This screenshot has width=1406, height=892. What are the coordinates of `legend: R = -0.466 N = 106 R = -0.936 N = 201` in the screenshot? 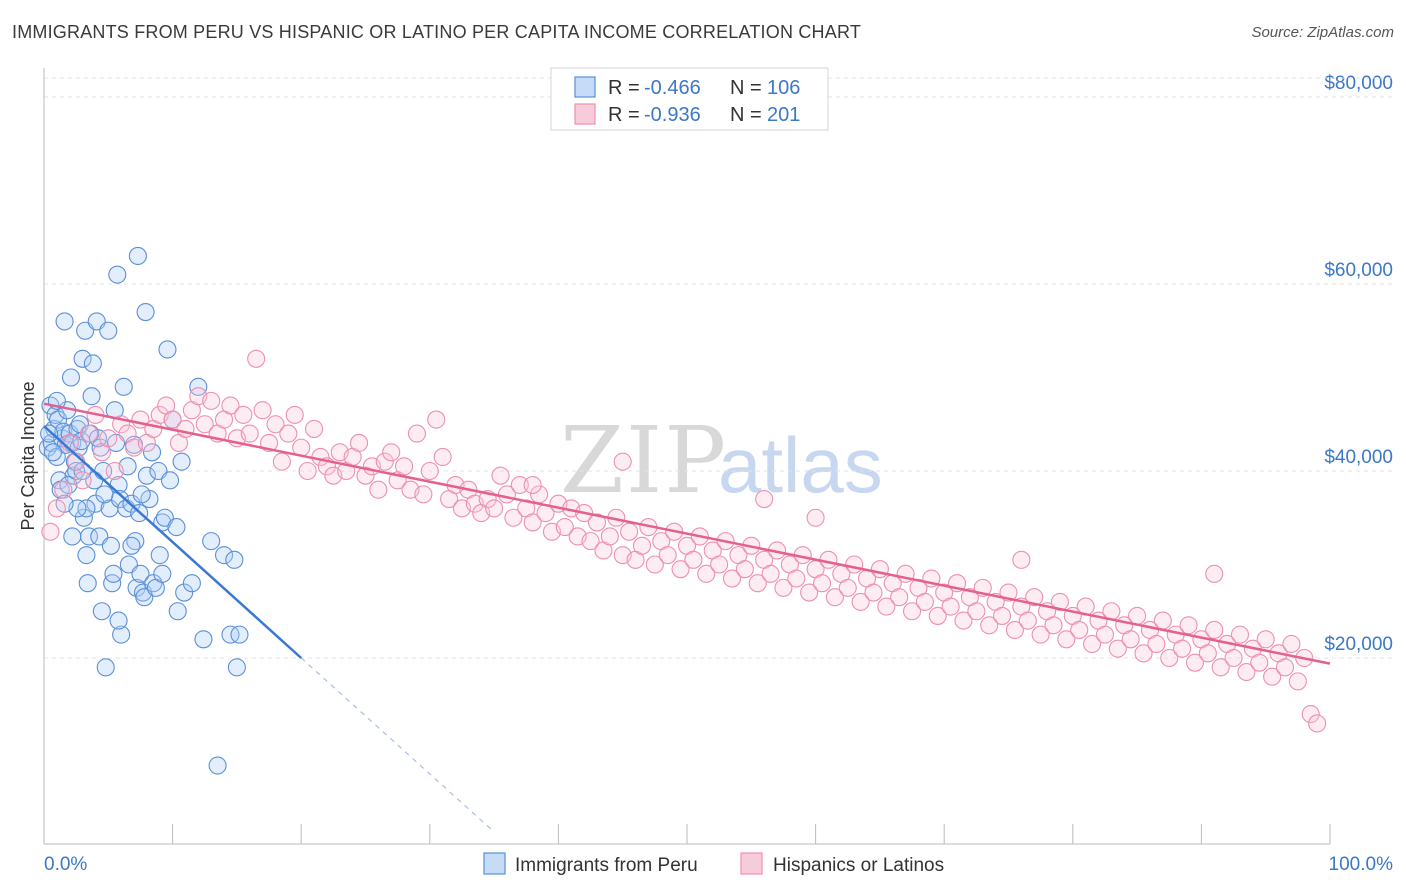 It's located at (689, 99).